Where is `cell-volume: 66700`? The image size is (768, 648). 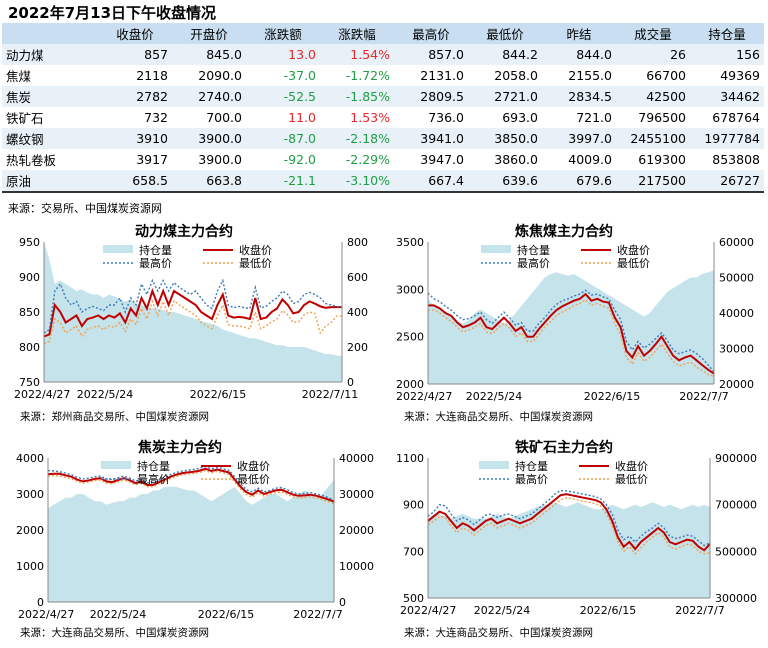 cell-volume: 66700 is located at coordinates (666, 75).